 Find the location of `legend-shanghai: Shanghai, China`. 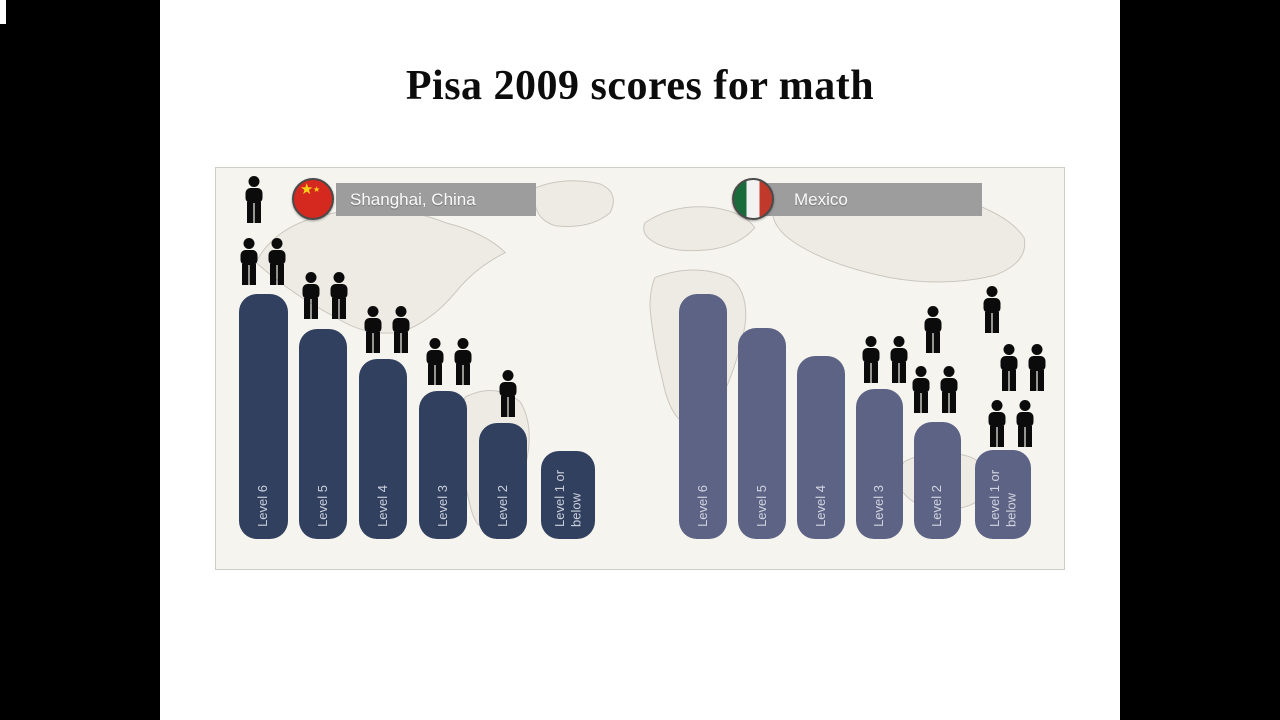

legend-shanghai: Shanghai, China is located at coordinates (436, 199).